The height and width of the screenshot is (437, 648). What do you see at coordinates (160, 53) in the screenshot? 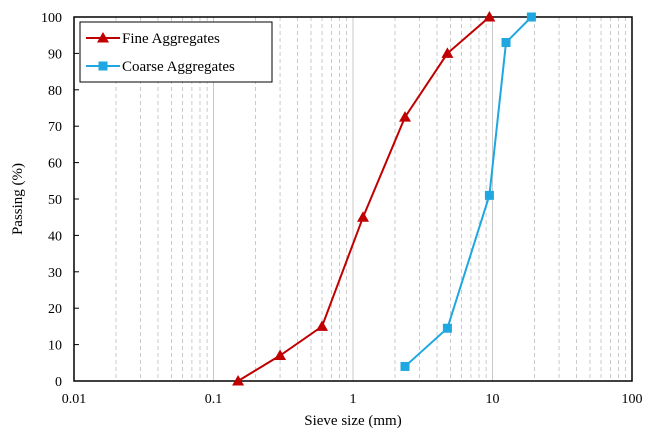
I see `legend-items: Fine Aggregates Coarse Aggregates` at bounding box center [160, 53].